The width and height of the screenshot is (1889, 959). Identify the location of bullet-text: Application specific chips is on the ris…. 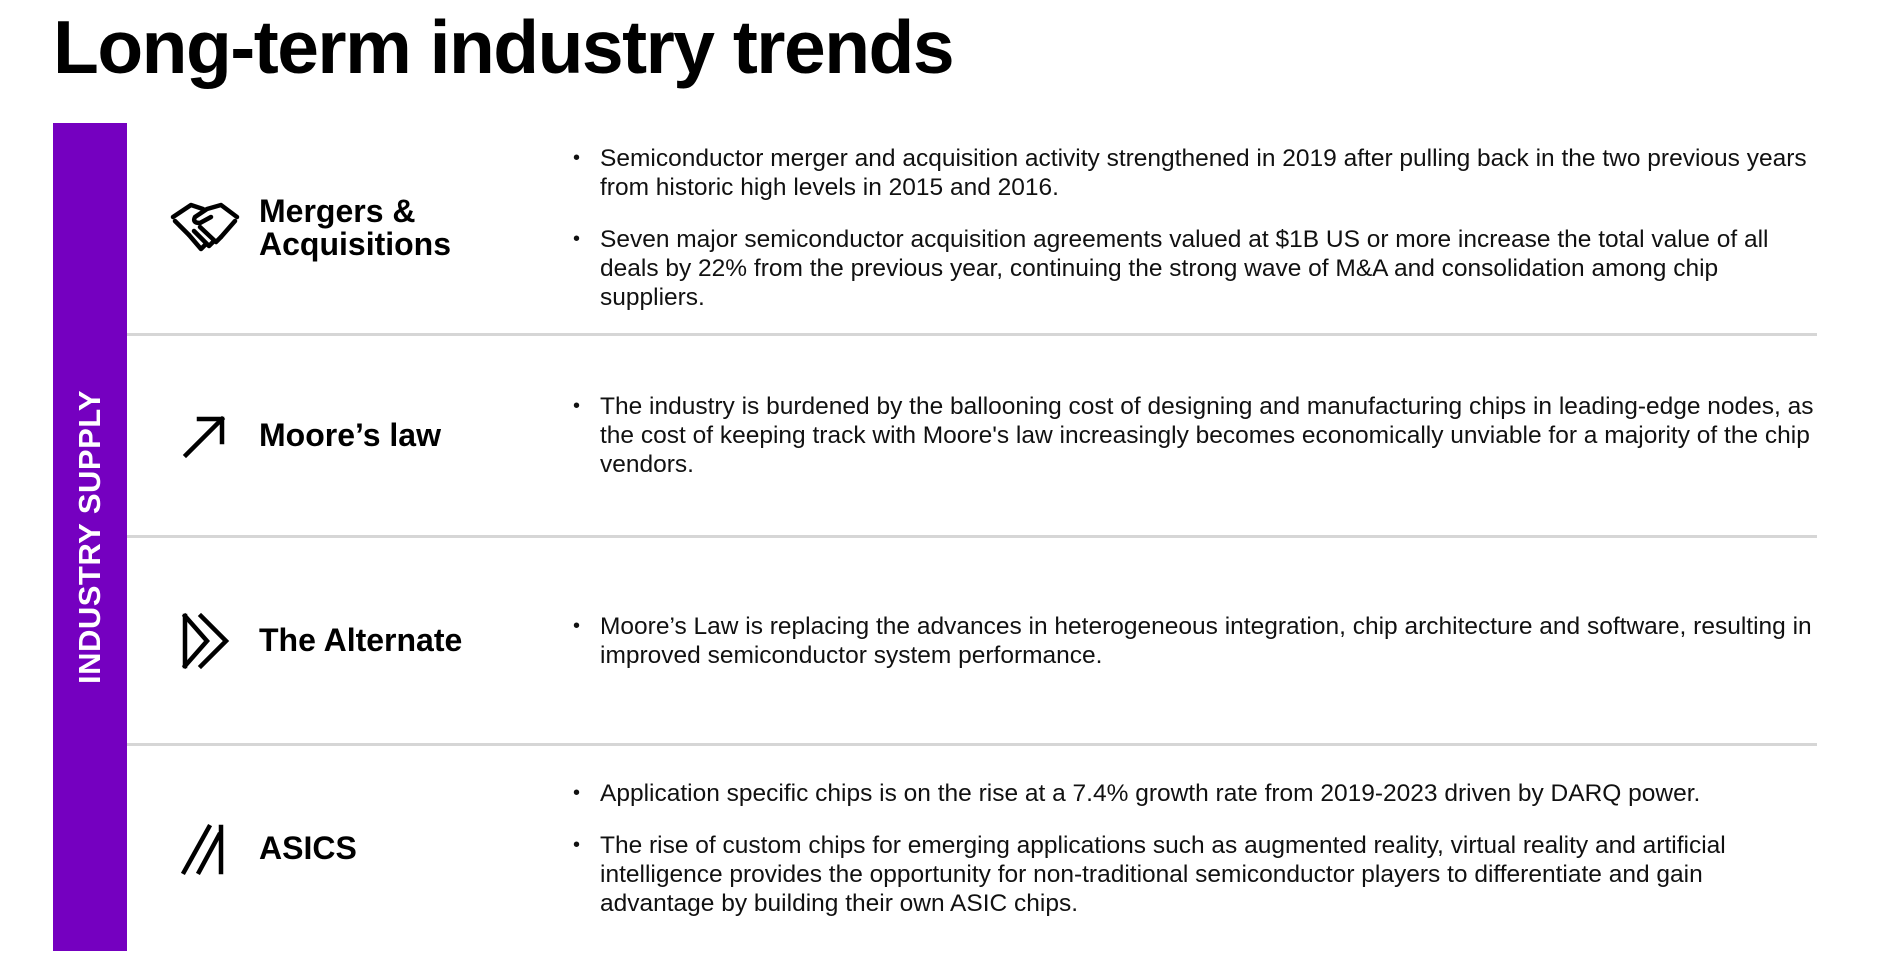
(1150, 793).